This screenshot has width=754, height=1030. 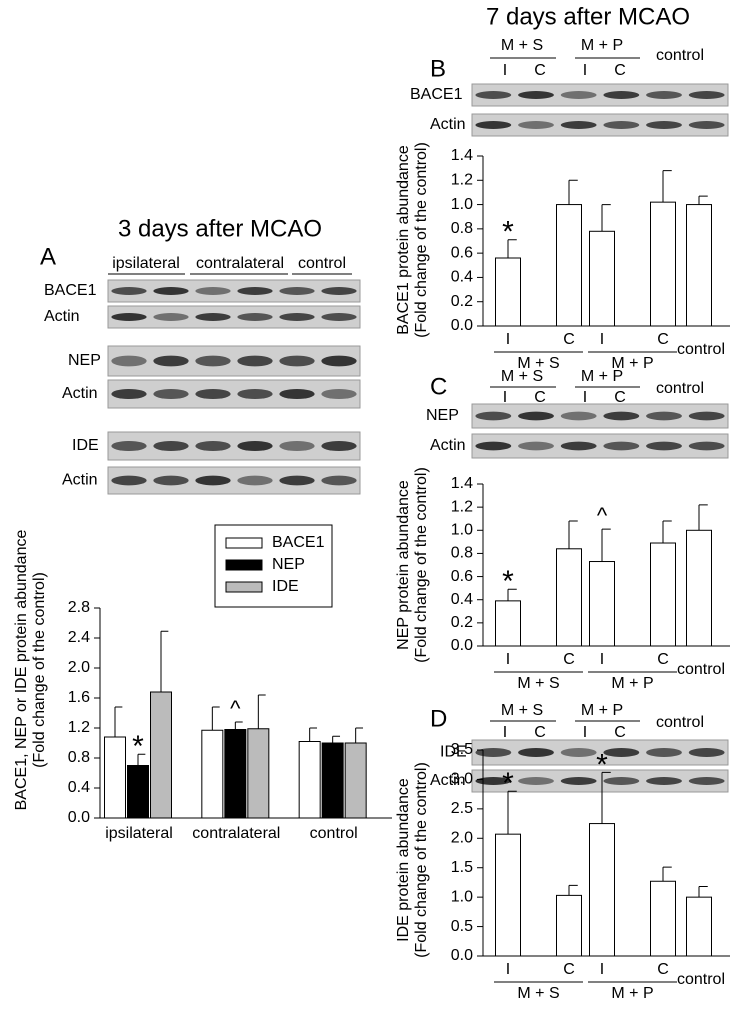 I want to click on panel-label: D, so click(x=438, y=718).